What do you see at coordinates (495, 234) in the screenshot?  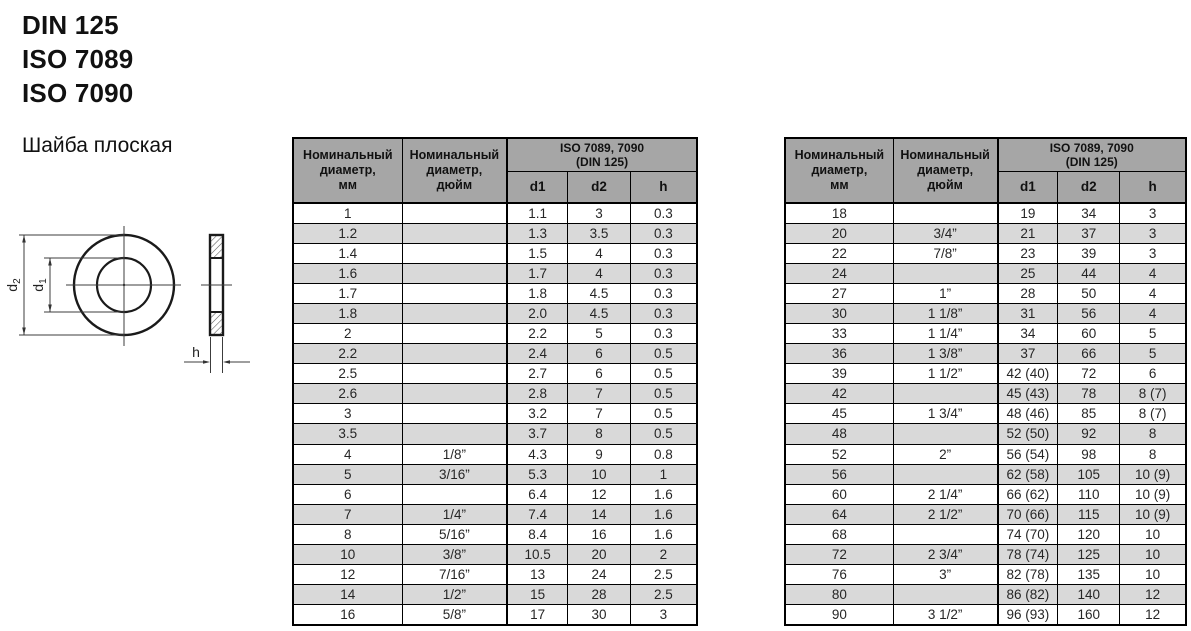 I see `table-row: 1.2 1.3 3.5 0.3` at bounding box center [495, 234].